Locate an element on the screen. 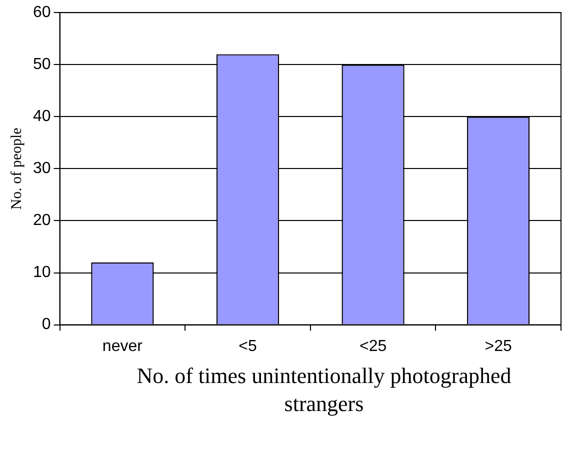  y-tick-label: 20 is located at coordinates (42, 221).